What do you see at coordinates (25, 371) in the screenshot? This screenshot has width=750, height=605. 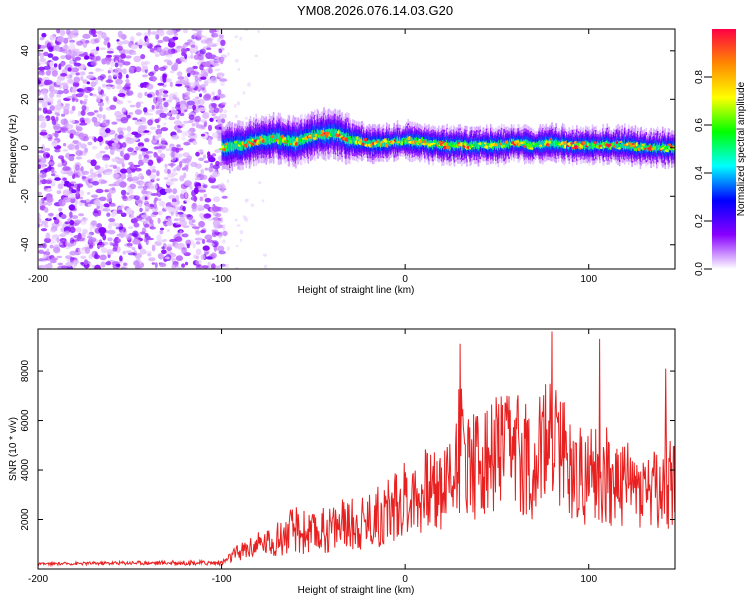 I see `snr-y-tick-label: 8000` at bounding box center [25, 371].